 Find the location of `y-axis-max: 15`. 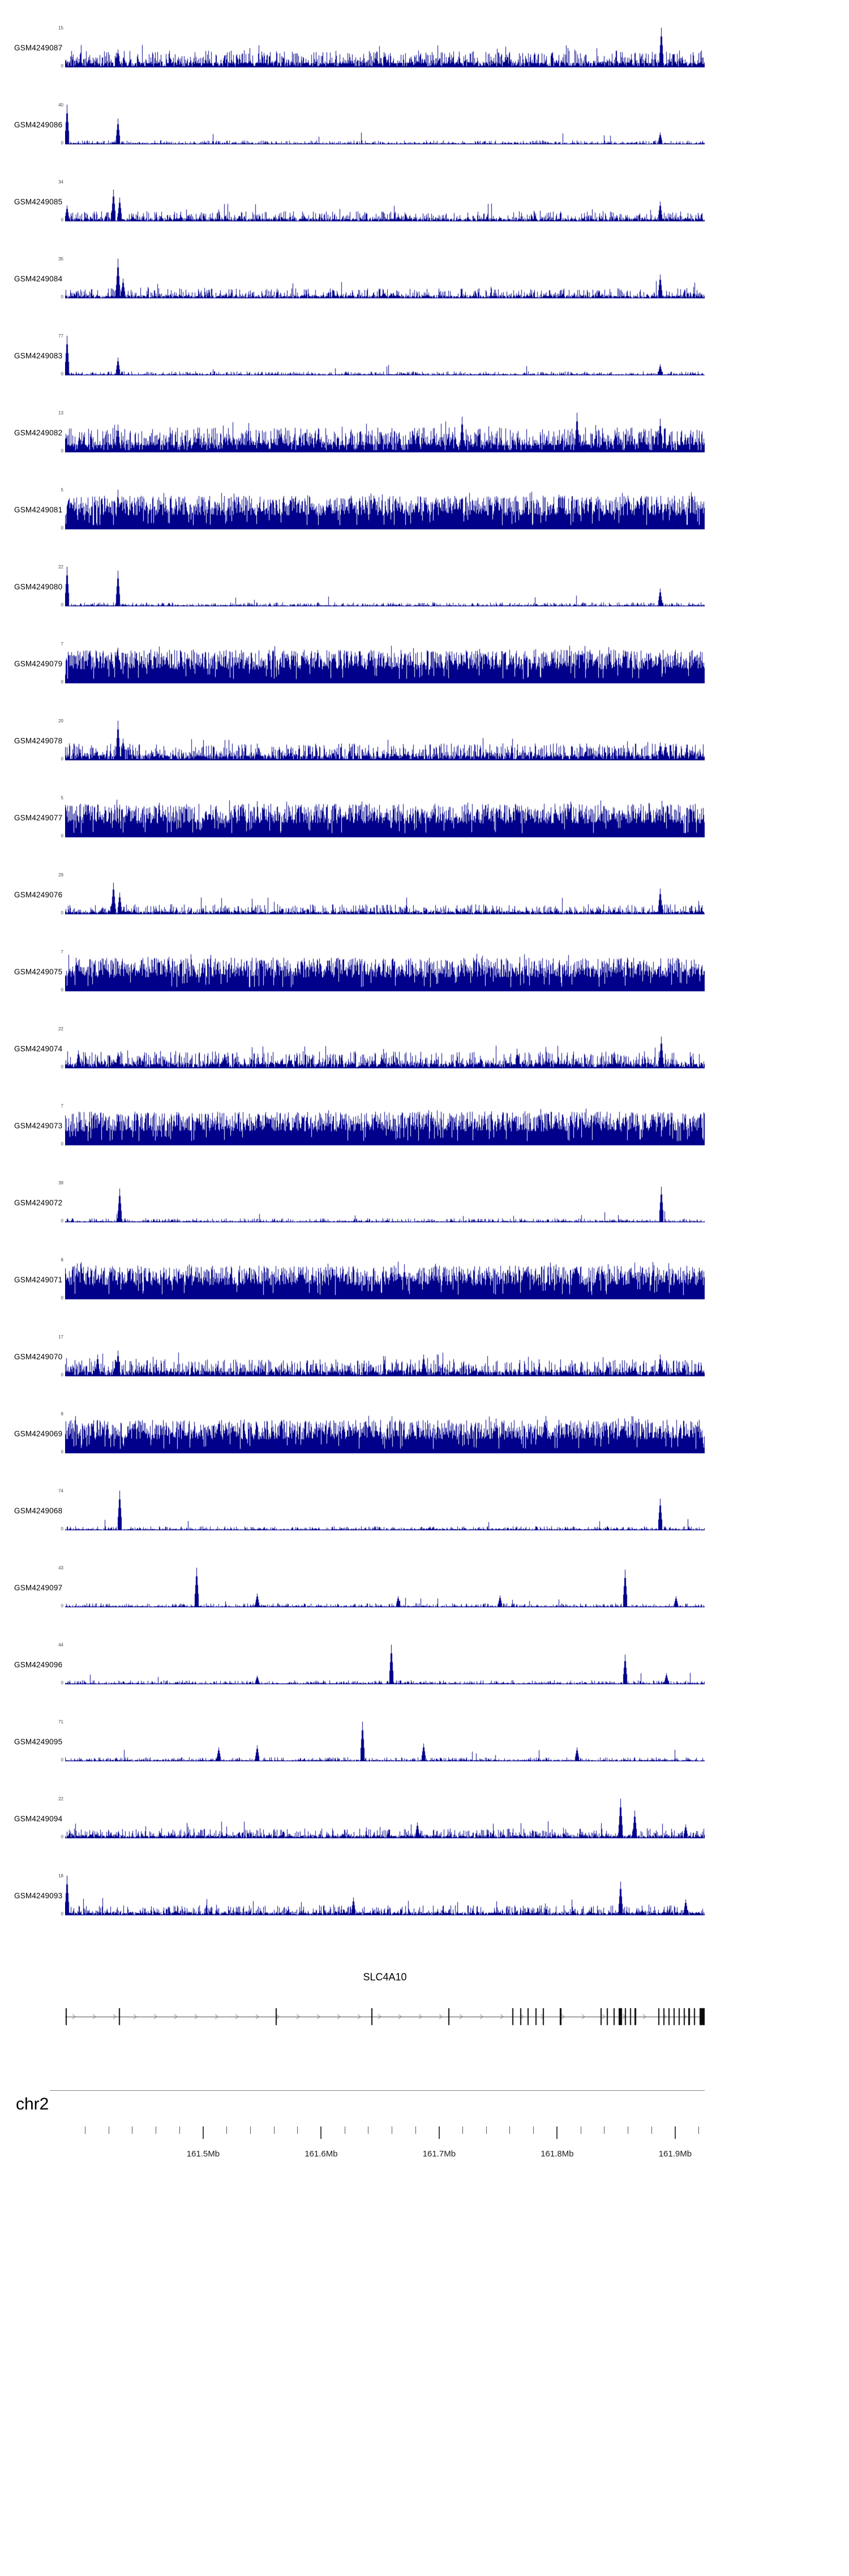

y-axis-max: 15 is located at coordinates (60, 28).